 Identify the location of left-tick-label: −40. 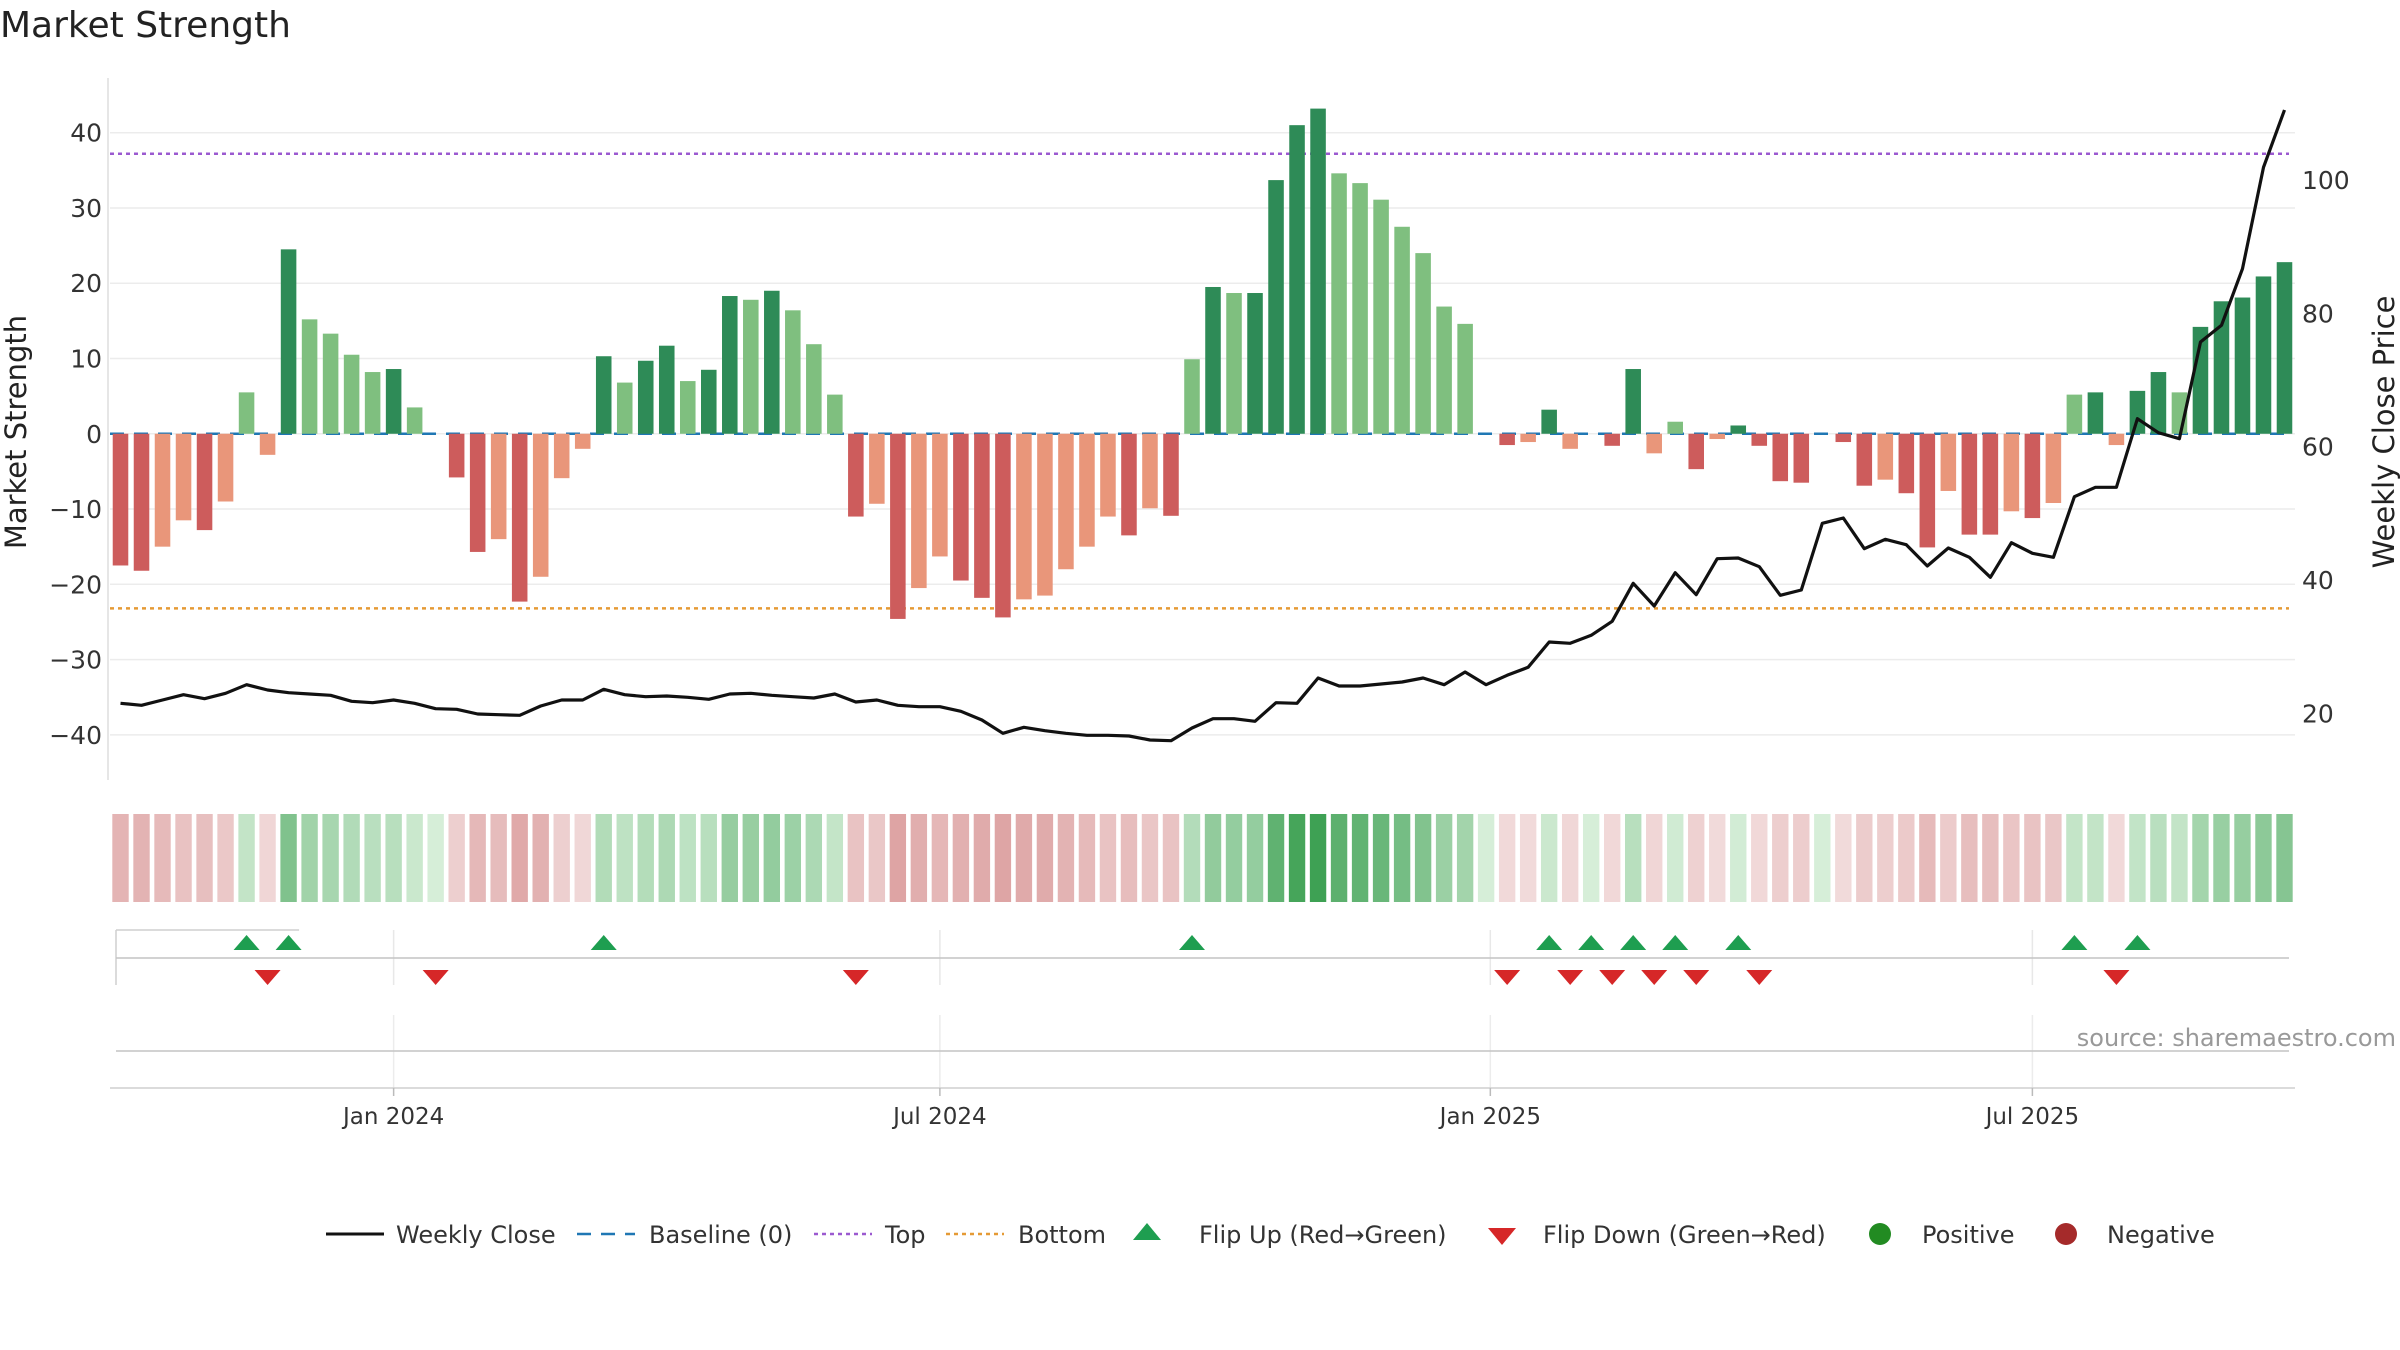
(75, 735).